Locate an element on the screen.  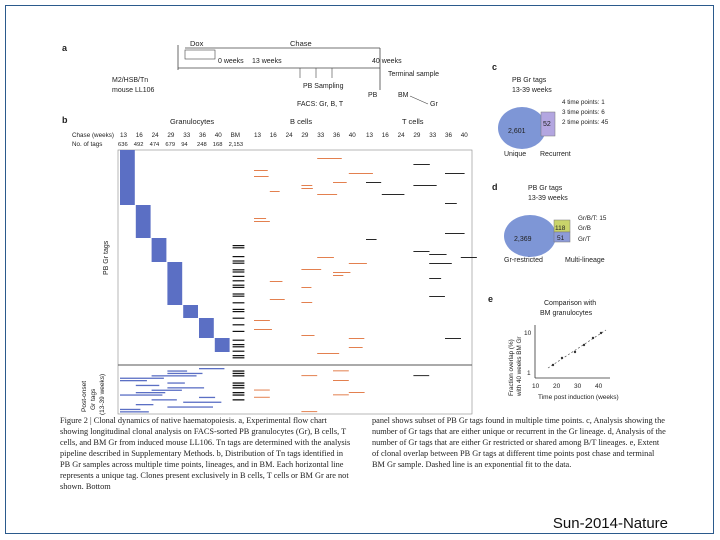
gr-week-label: 24 is located at coordinates (156, 135).